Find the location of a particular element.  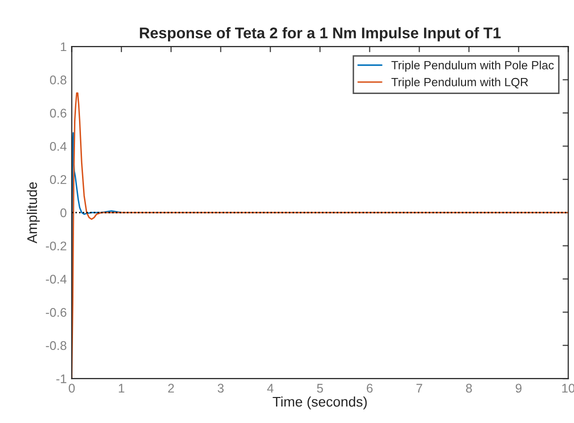

y-tick-label: -0.8 is located at coordinates (56, 345).